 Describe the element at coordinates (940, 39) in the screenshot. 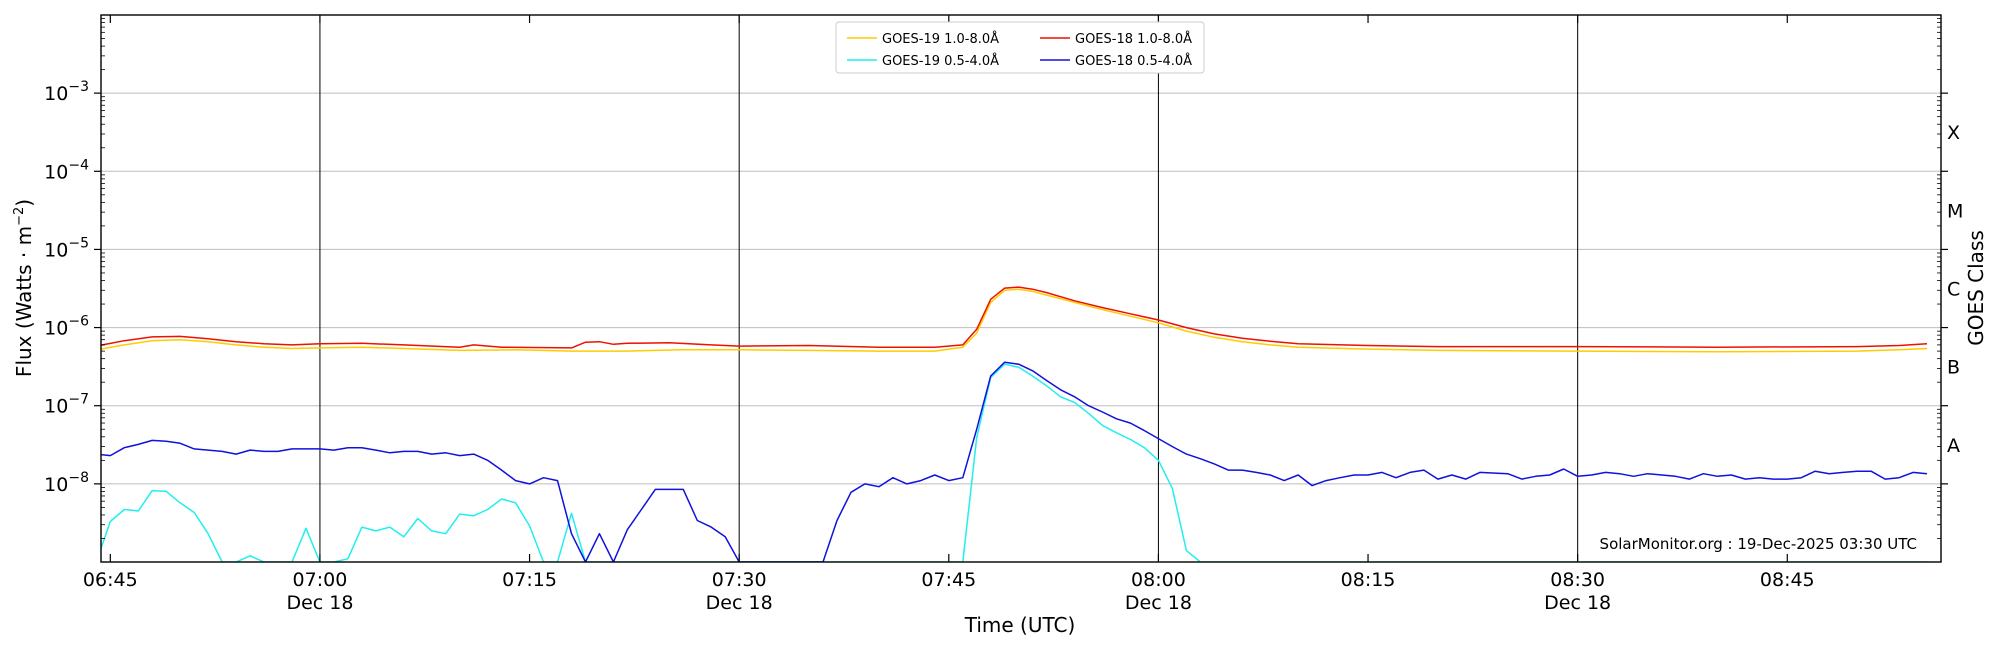

I see `legend-label: GOES-19 1.0-8.0Å` at that location.